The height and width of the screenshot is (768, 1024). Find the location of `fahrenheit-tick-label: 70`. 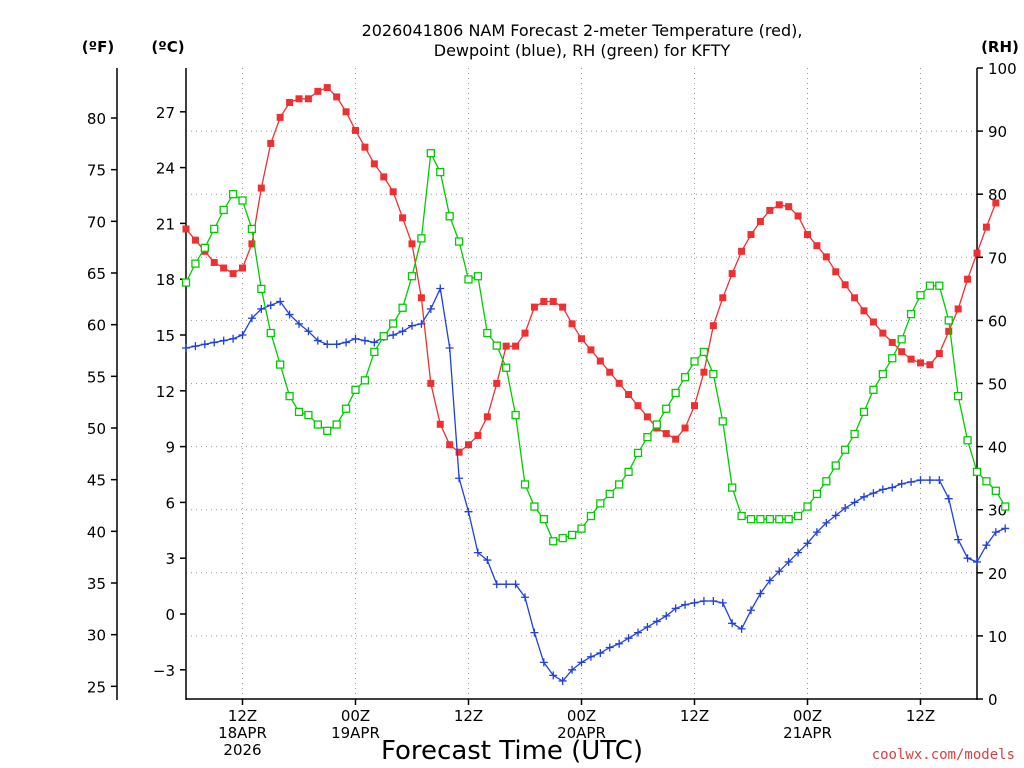

fahrenheit-tick-label: 70 is located at coordinates (96, 222).